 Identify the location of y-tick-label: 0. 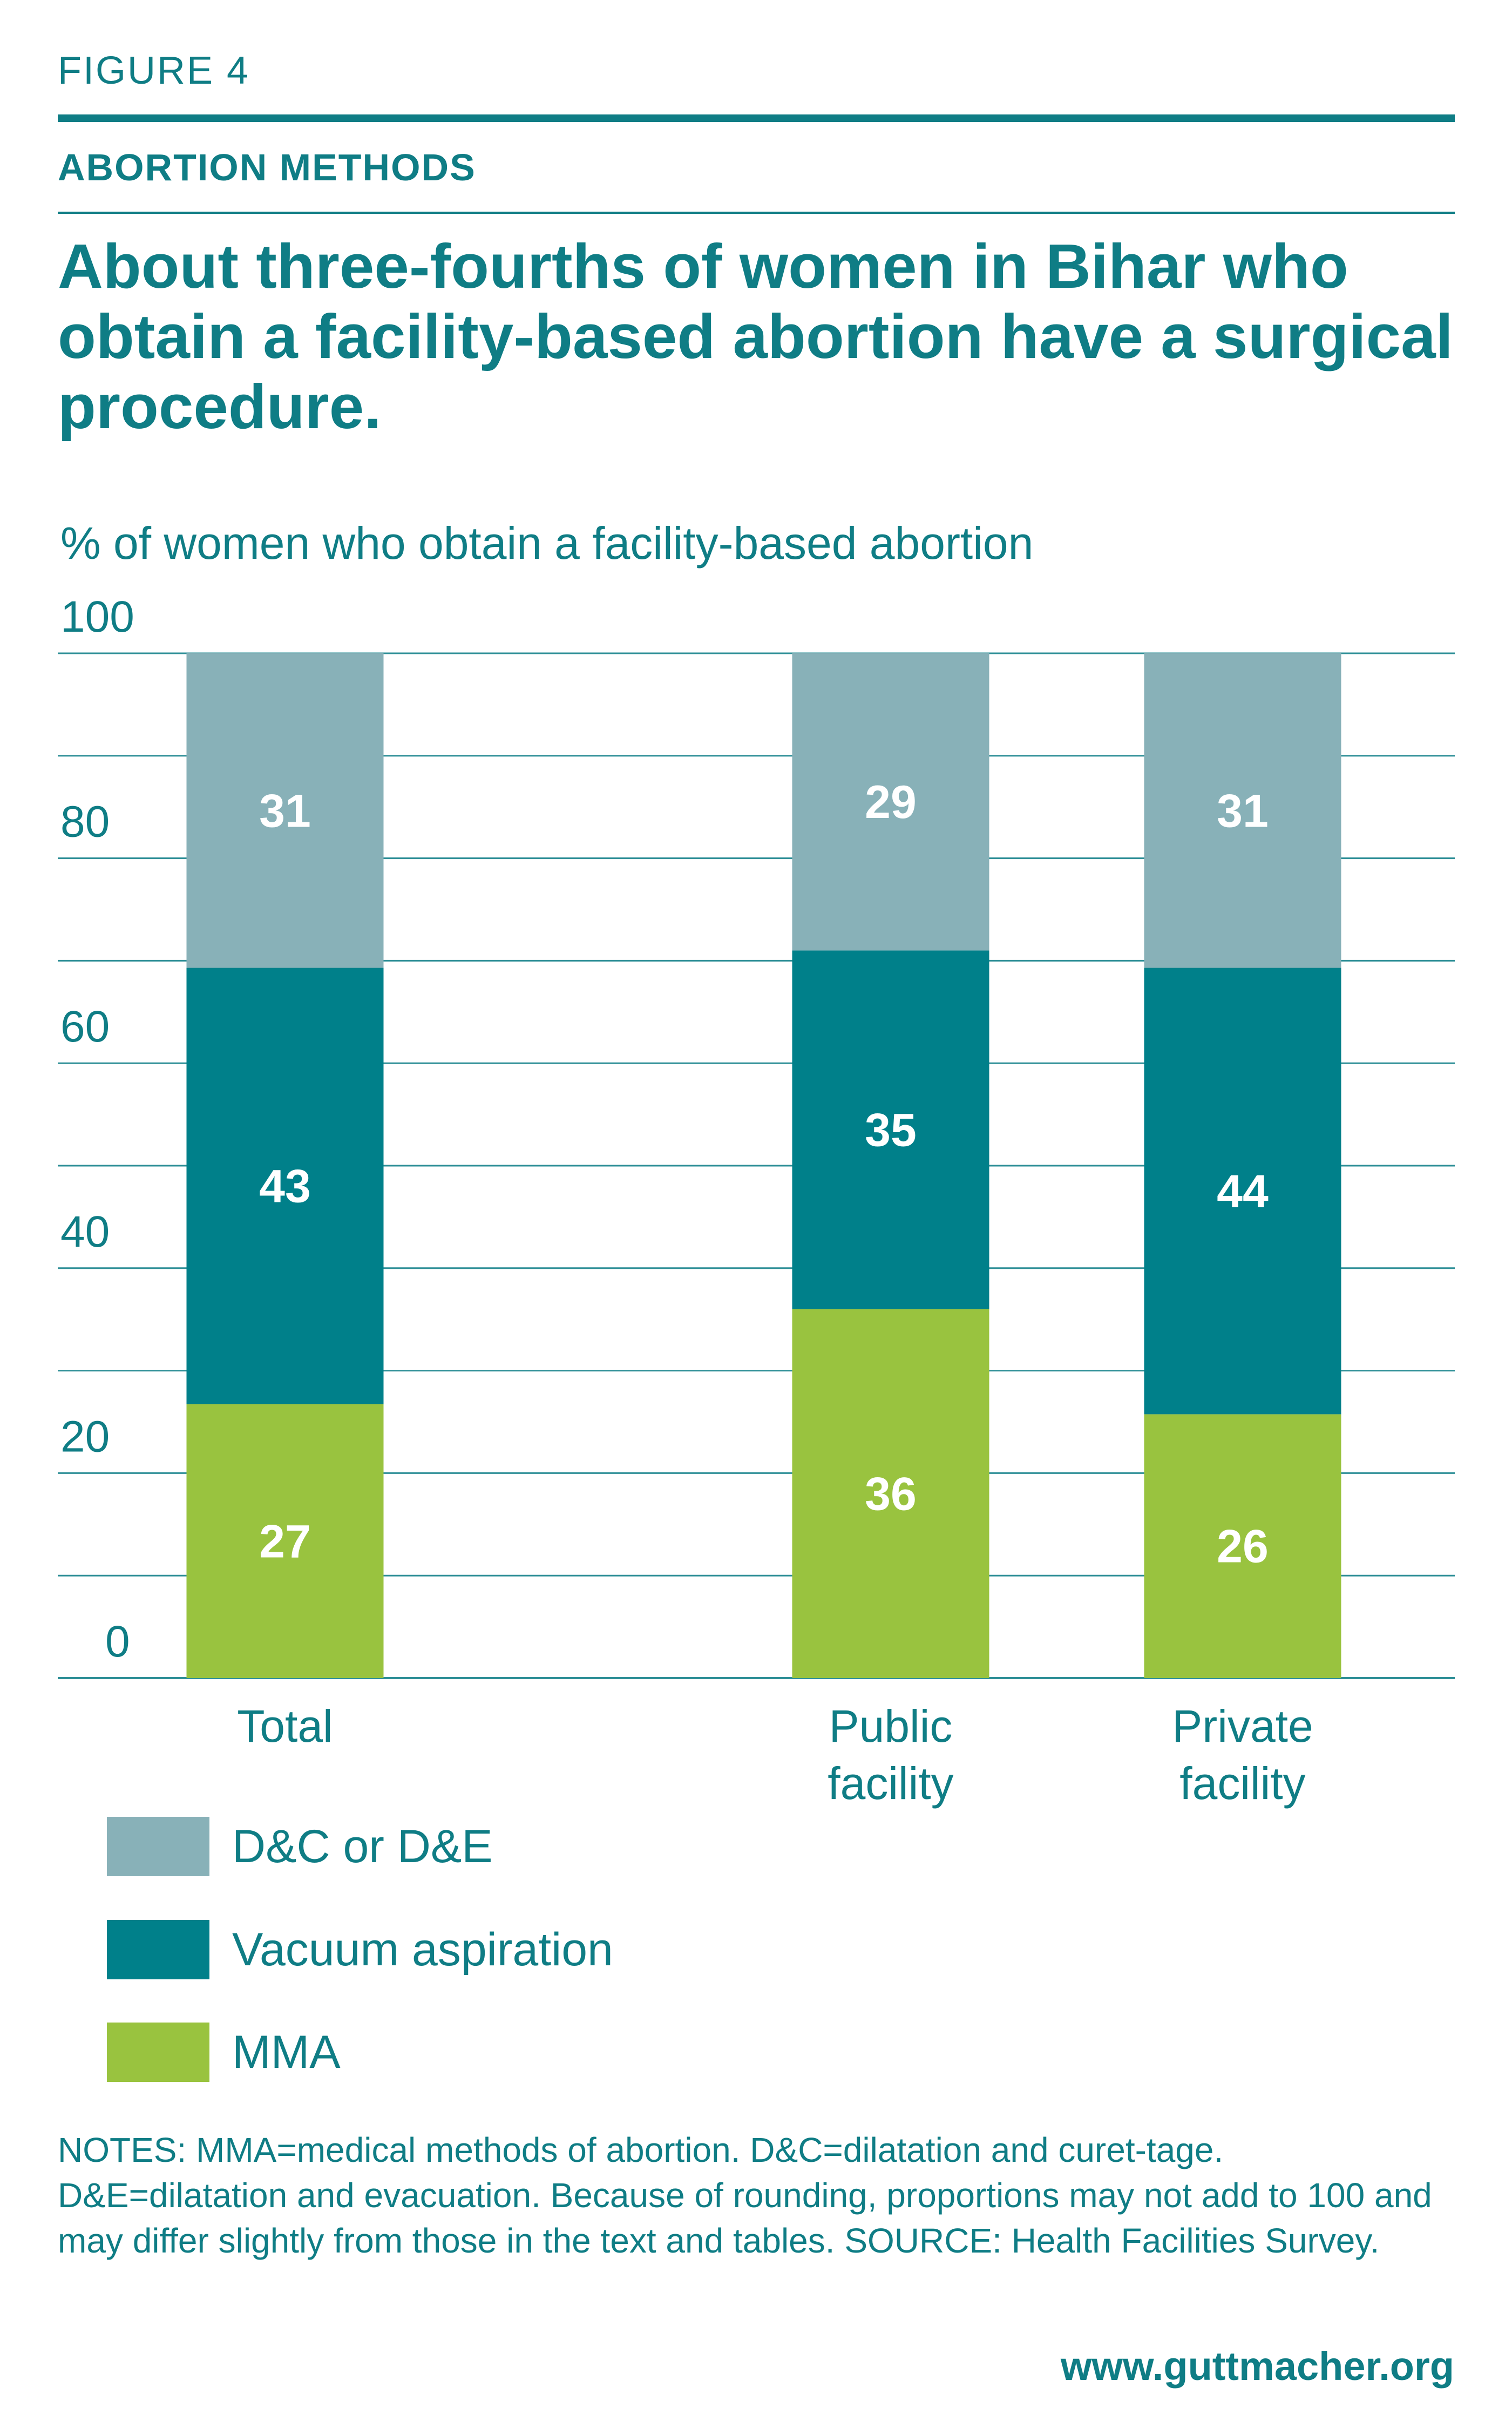
(117, 1641).